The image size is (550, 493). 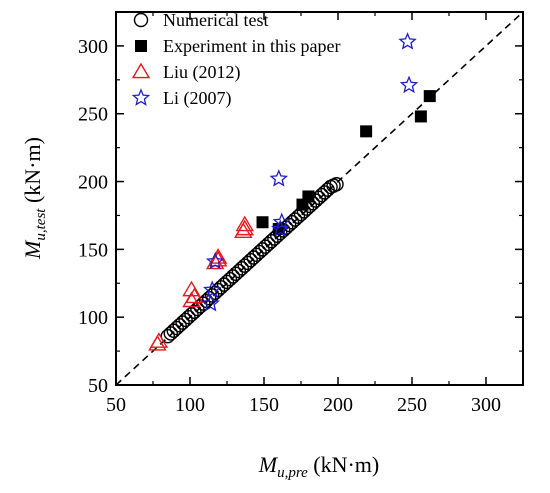 I want to click on x-tick-label: 100, so click(x=190, y=405).